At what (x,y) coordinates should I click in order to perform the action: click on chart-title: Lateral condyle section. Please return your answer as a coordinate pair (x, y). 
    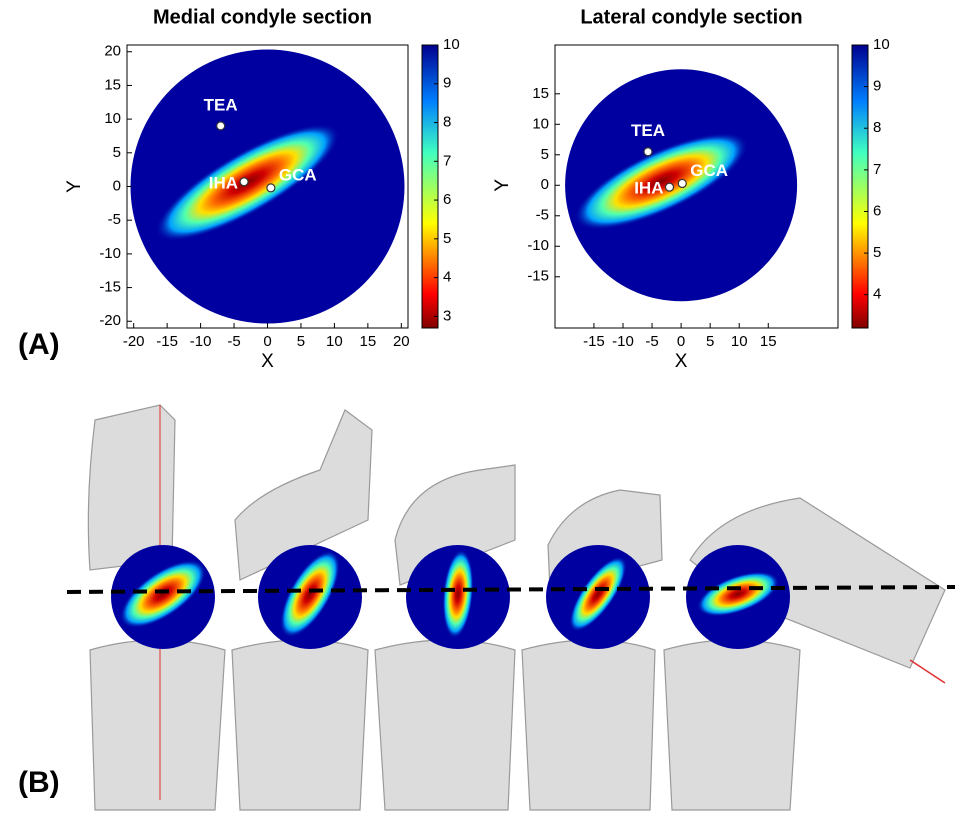
    Looking at the image, I should click on (691, 17).